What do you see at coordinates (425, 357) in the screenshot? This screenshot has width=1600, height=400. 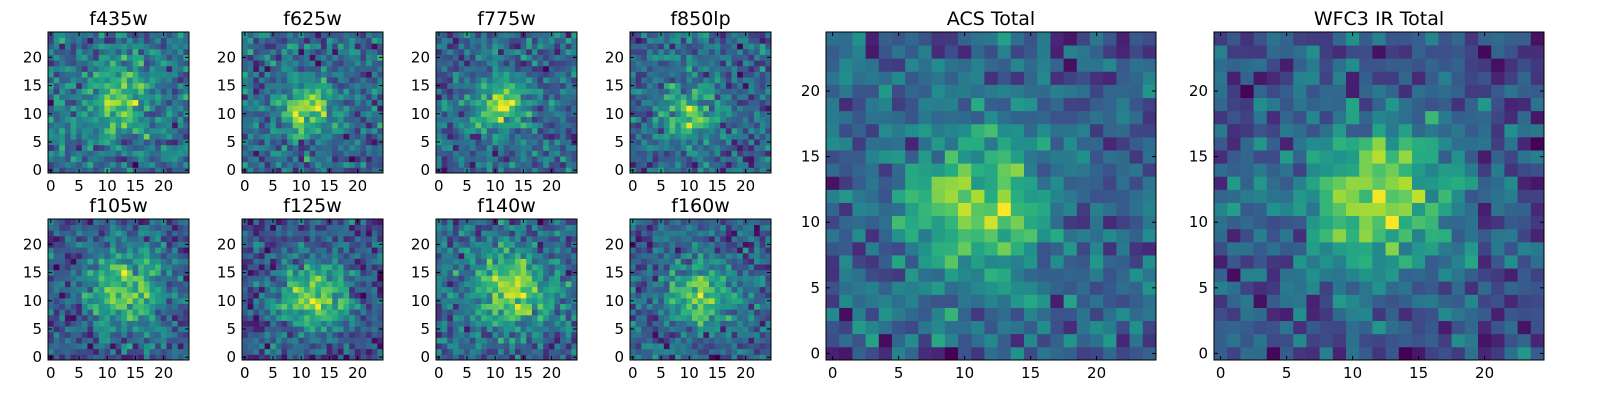 I see `y-tick-label: 0` at bounding box center [425, 357].